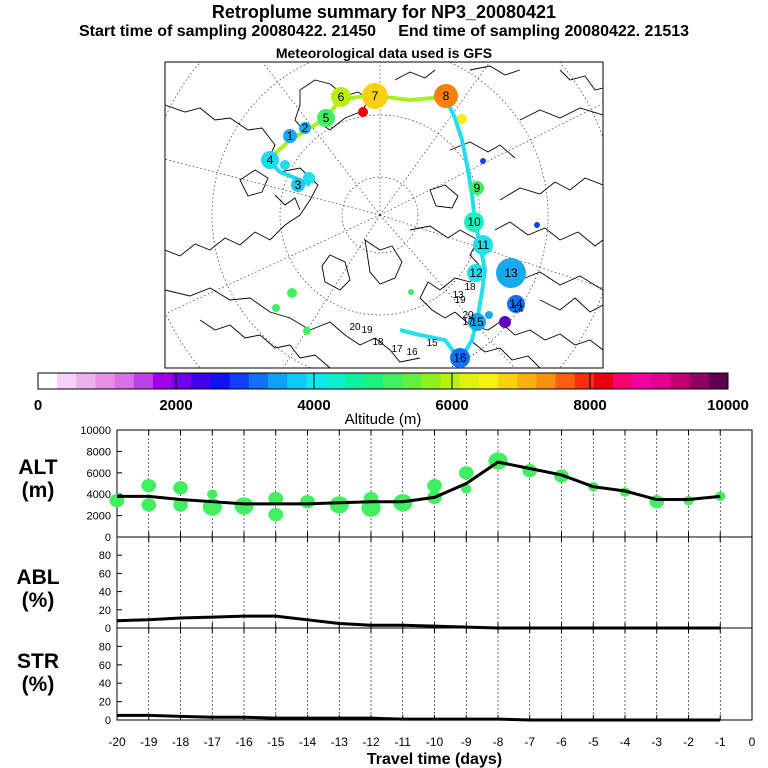 The height and width of the screenshot is (768, 768). Describe the element at coordinates (38, 467) in the screenshot. I see `alt-label-line1: ALT` at that location.